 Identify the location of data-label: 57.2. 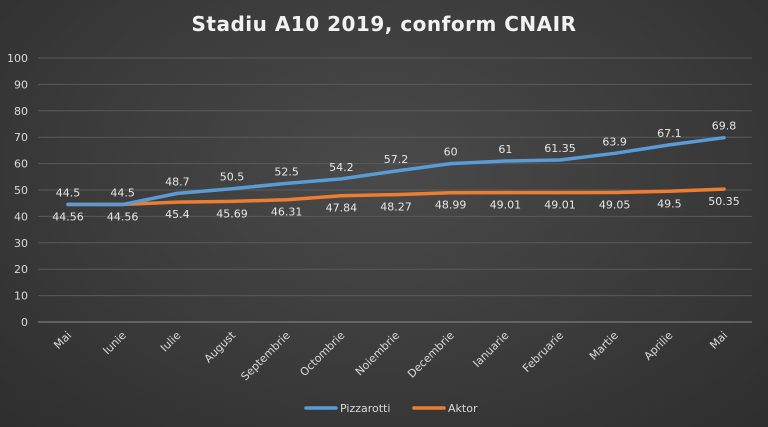
(396, 159).